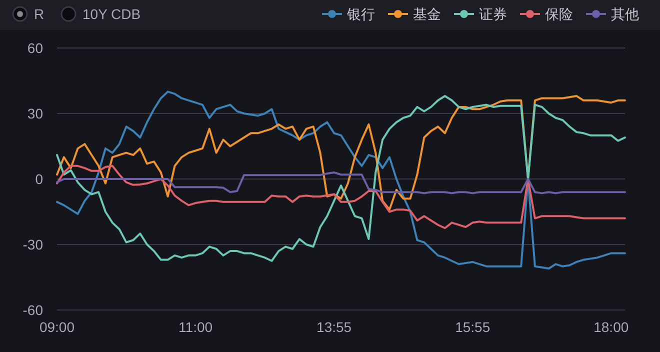 The width and height of the screenshot is (660, 352). What do you see at coordinates (472, 327) in the screenshot?
I see `x-tick-label: 15:55` at bounding box center [472, 327].